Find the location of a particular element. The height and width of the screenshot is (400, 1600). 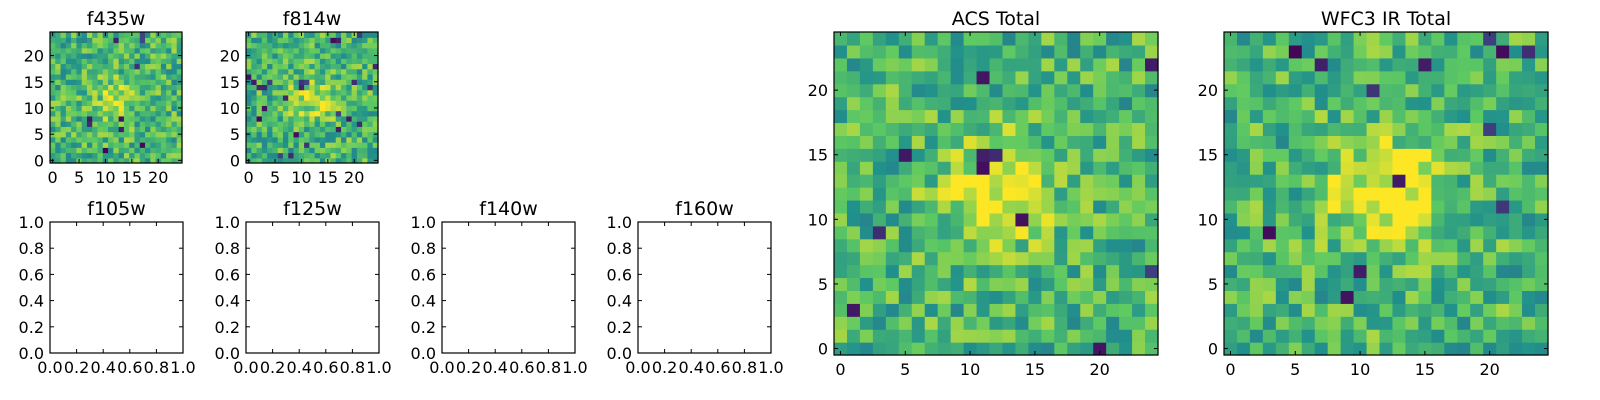

f435w-xtick-label: 20 is located at coordinates (158, 177).